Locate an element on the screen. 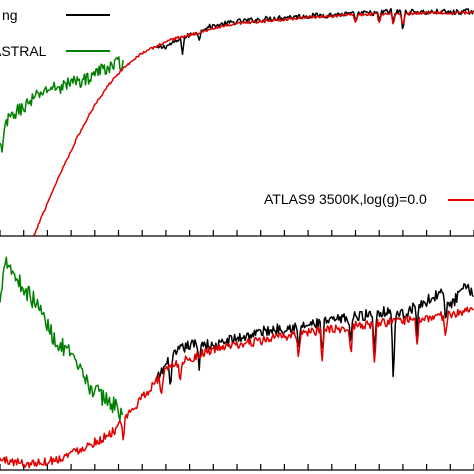  bottom-series-line-astral is located at coordinates (62, 339).